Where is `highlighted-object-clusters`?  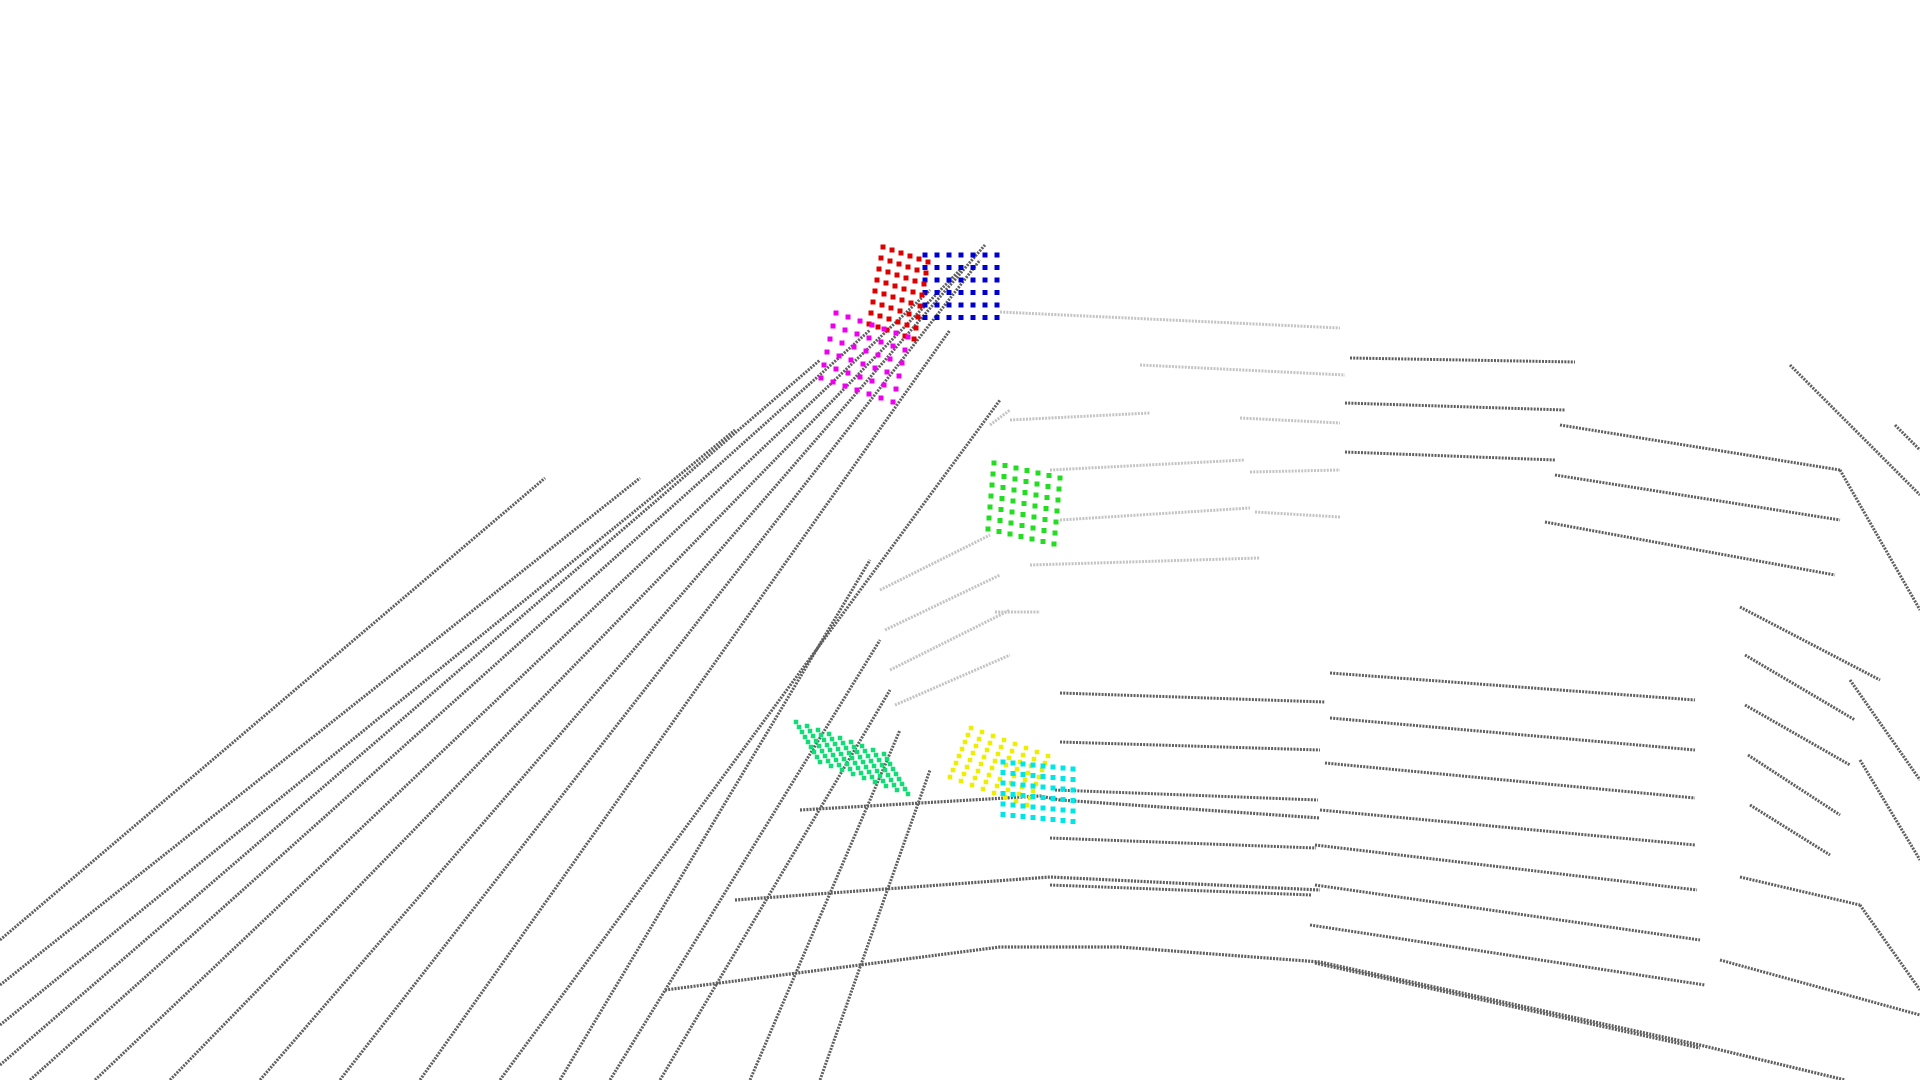
highlighted-object-clusters is located at coordinates (934, 534).